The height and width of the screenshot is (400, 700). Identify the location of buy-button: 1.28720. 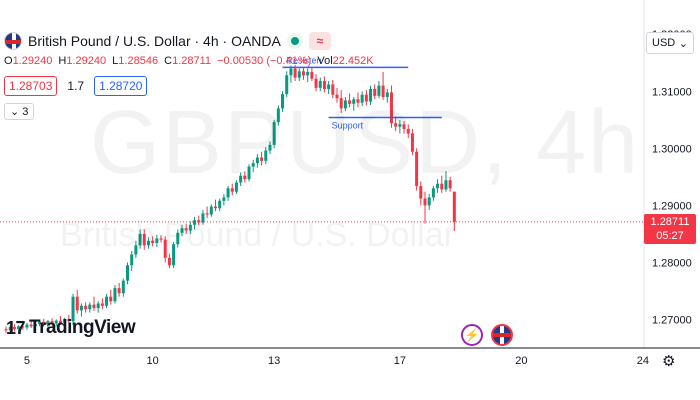
(121, 86).